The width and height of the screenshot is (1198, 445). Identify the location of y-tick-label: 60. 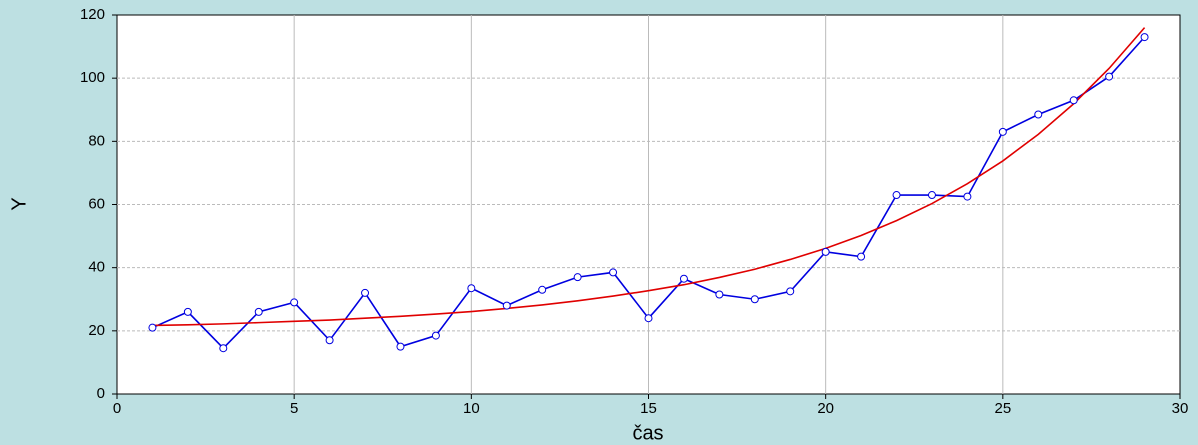
(96, 203).